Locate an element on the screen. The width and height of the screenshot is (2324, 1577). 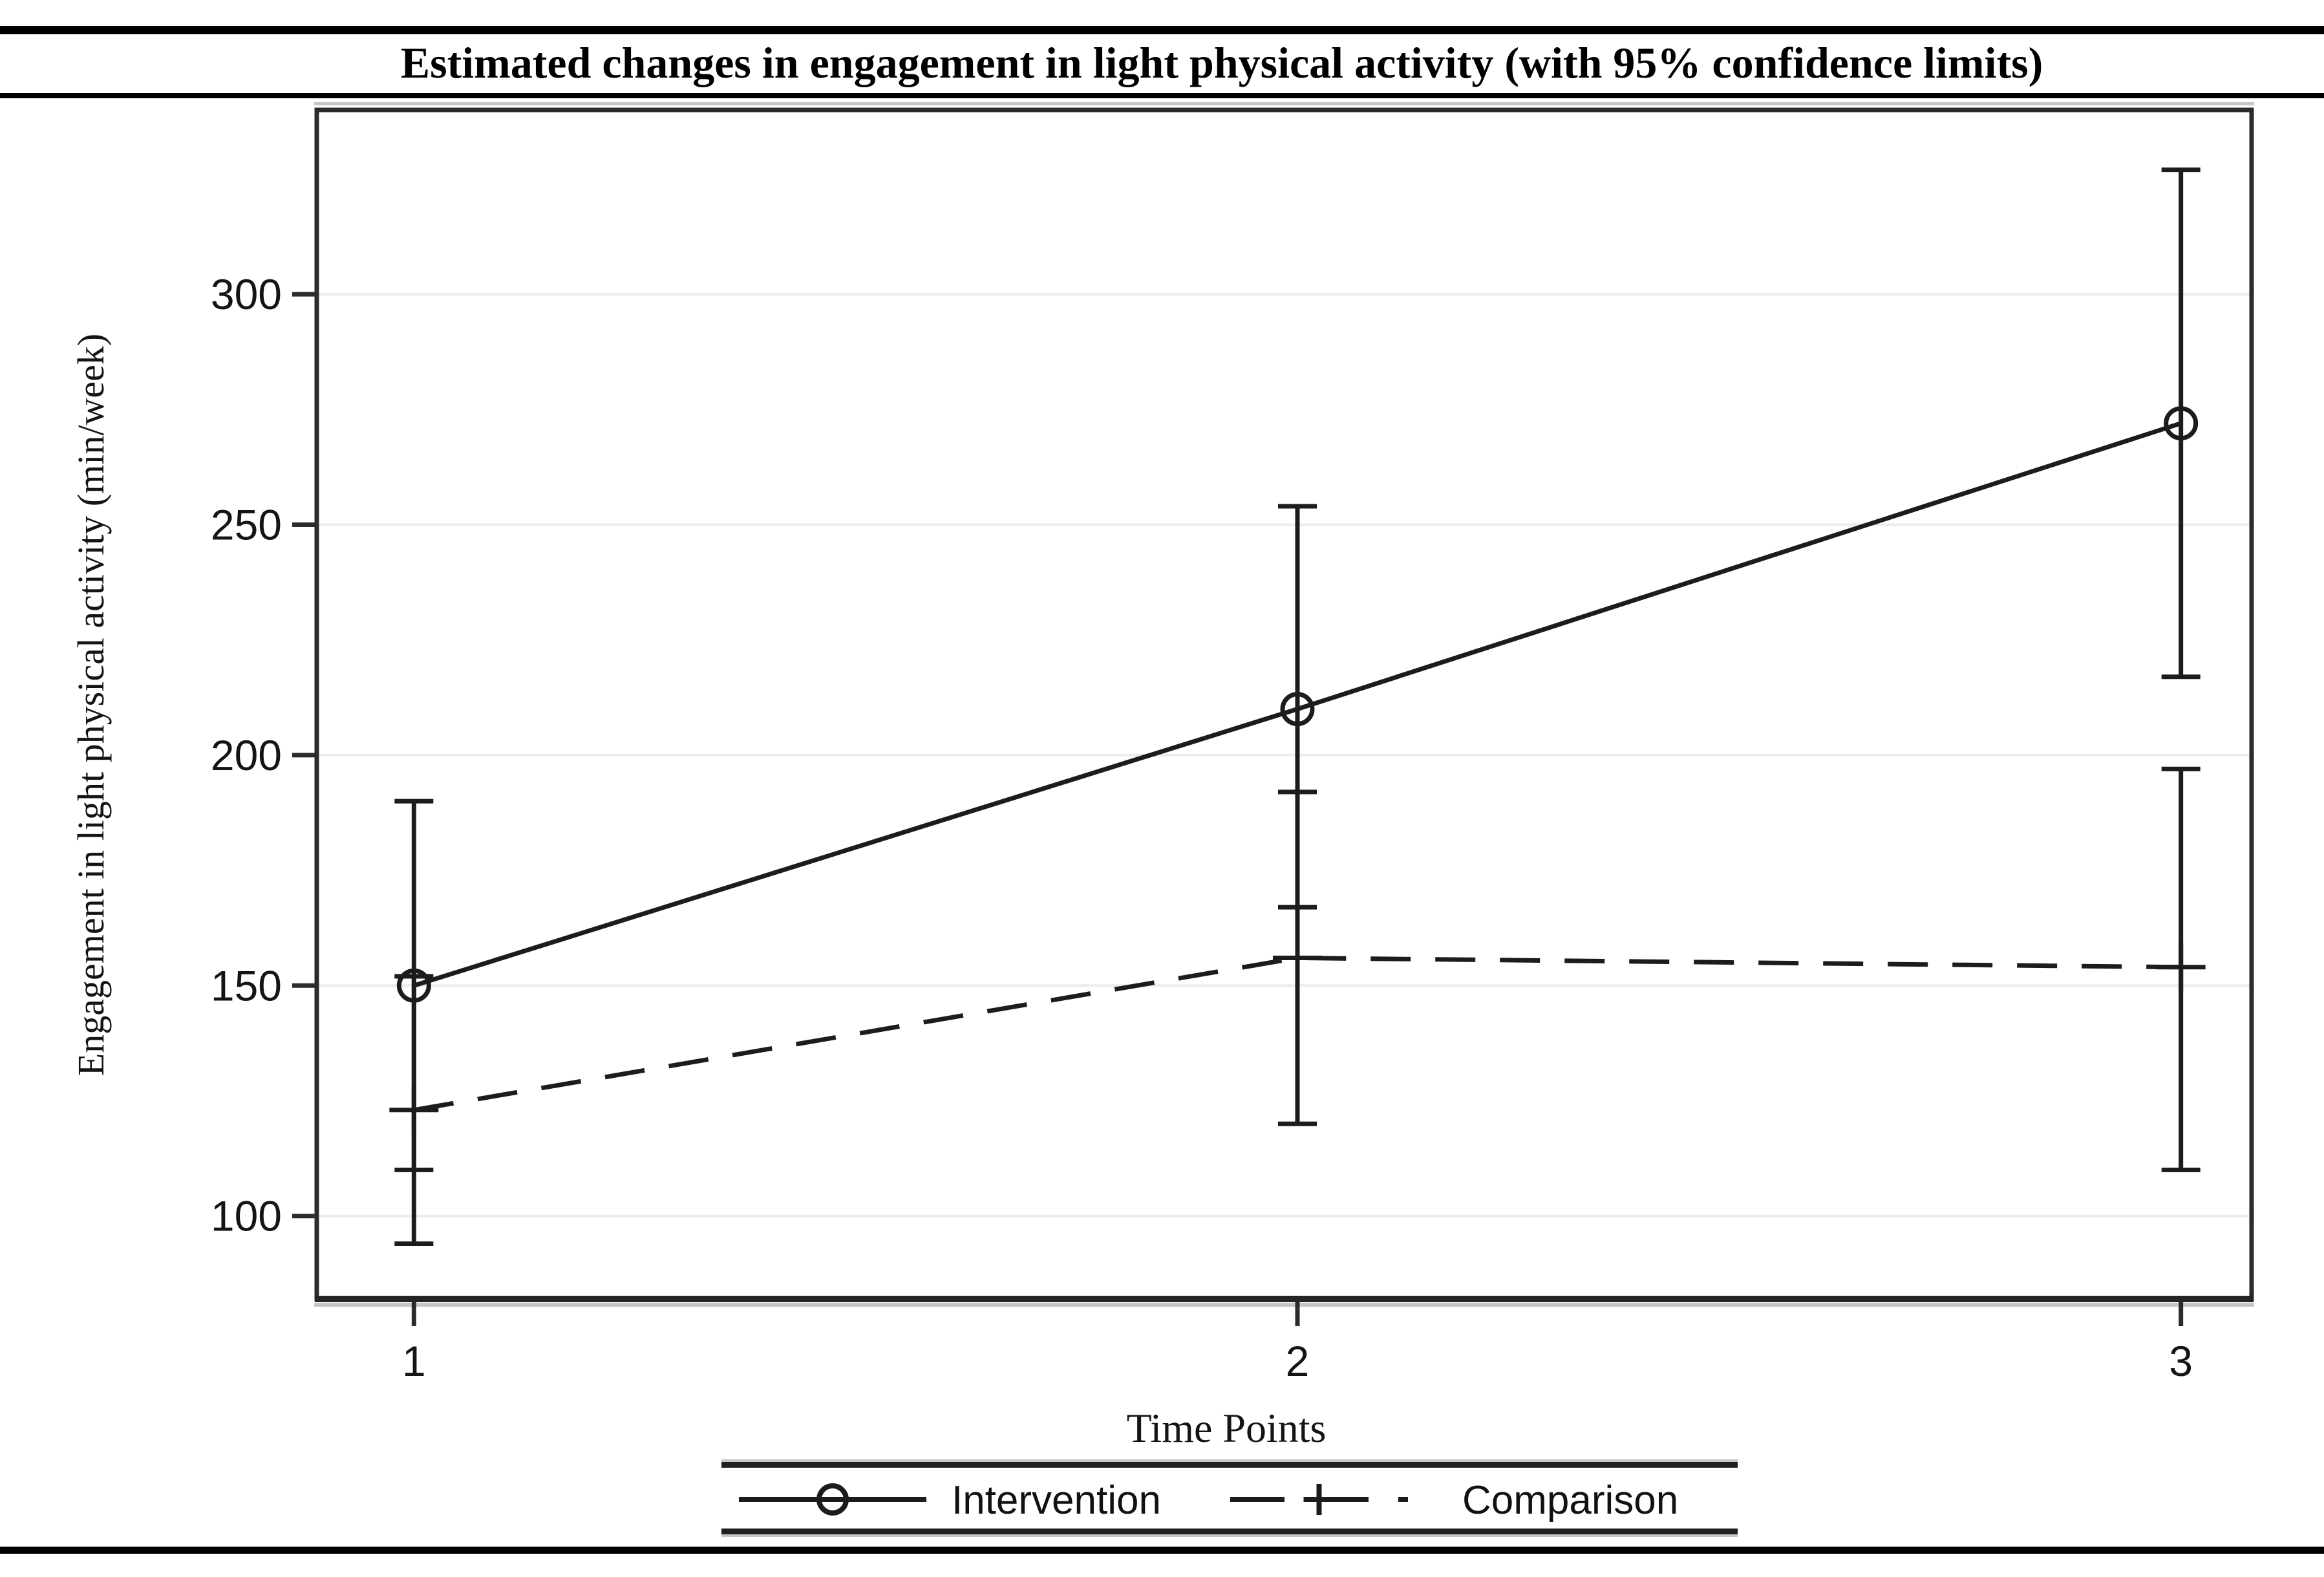
legend-samples is located at coordinates (1073, 1500).